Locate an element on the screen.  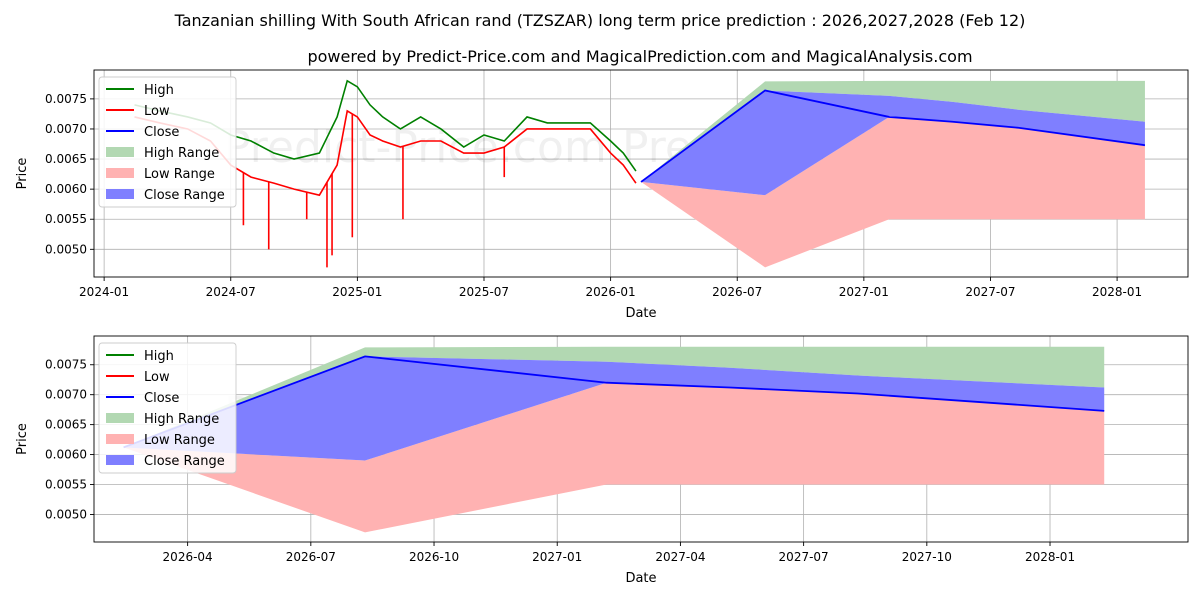
x-tick-label: 2024-07 is located at coordinates (231, 292).